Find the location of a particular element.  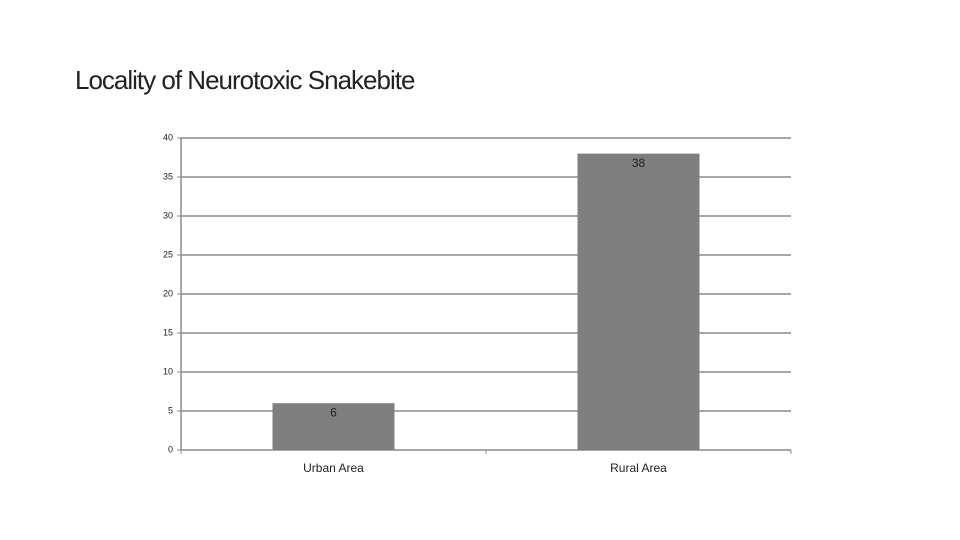

y-tick-label: 35 is located at coordinates (168, 176).